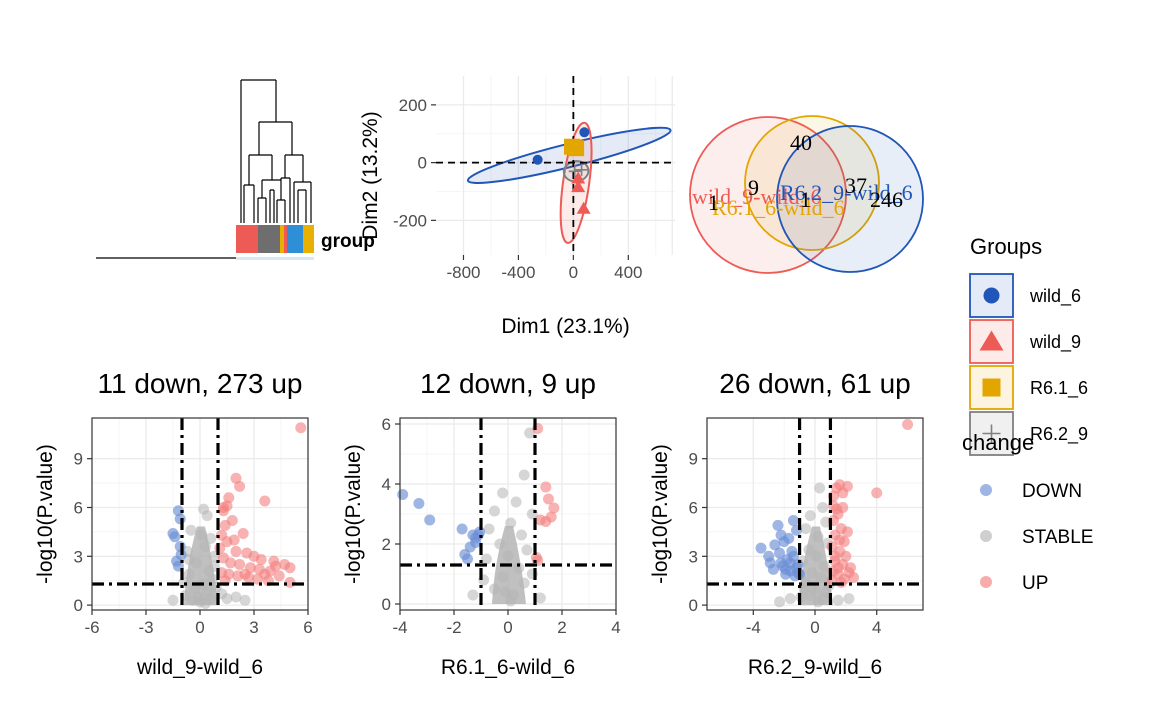  I want to click on groups-legend-label: R6.1_6, so click(1059, 388).